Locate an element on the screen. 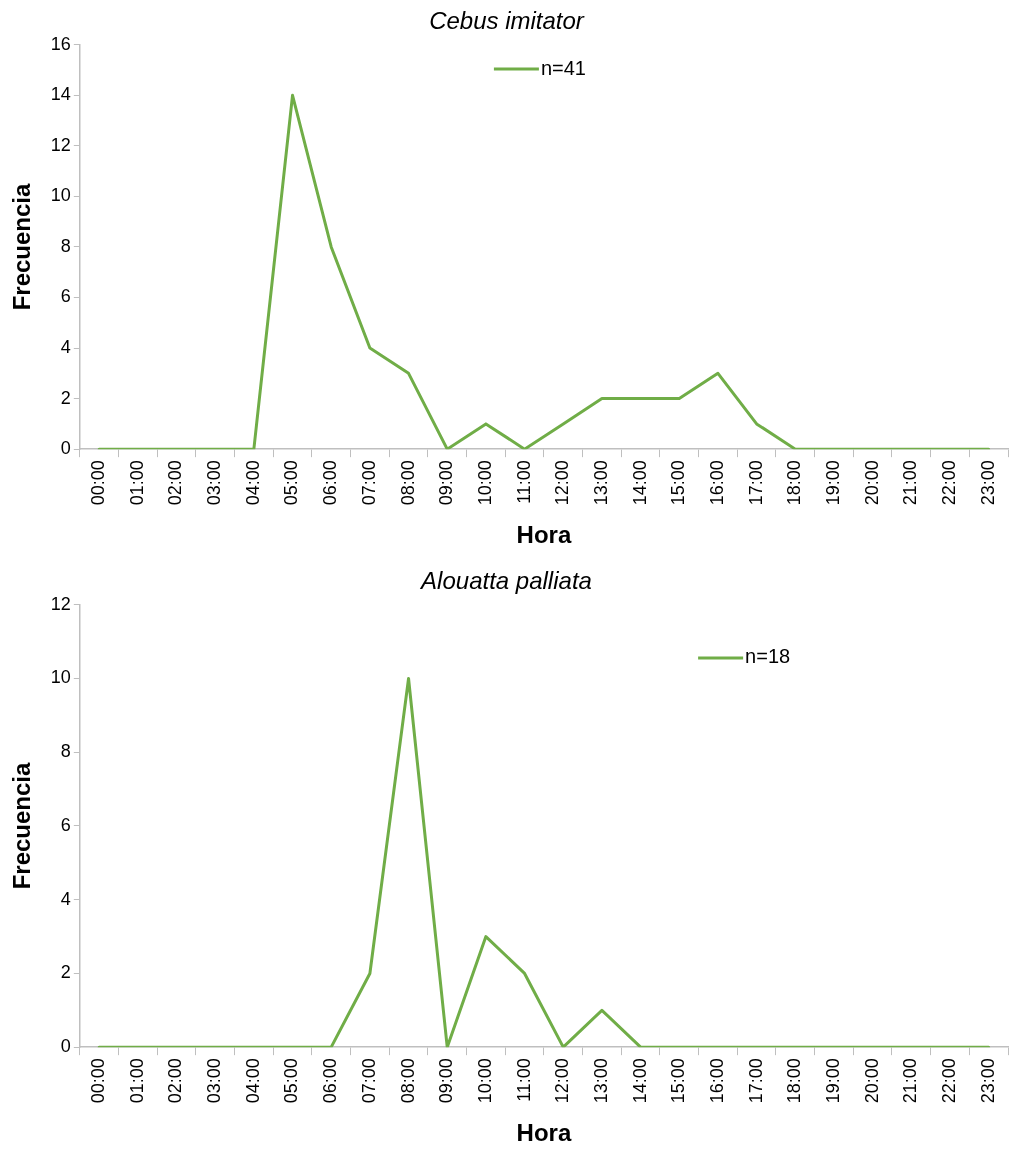 This screenshot has width=1018, height=1158. chart-title: Alouatta palliata is located at coordinates (505, 581).